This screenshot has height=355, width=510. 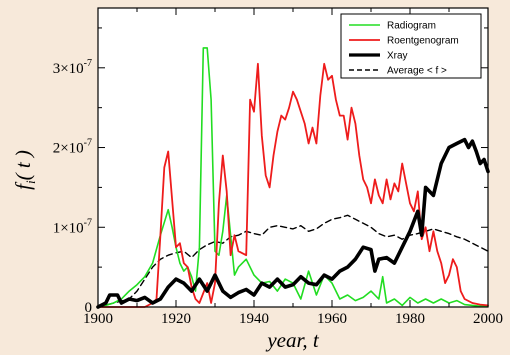 I want to click on y-tick-label: 2×10⁻⁷, so click(x=72, y=147).